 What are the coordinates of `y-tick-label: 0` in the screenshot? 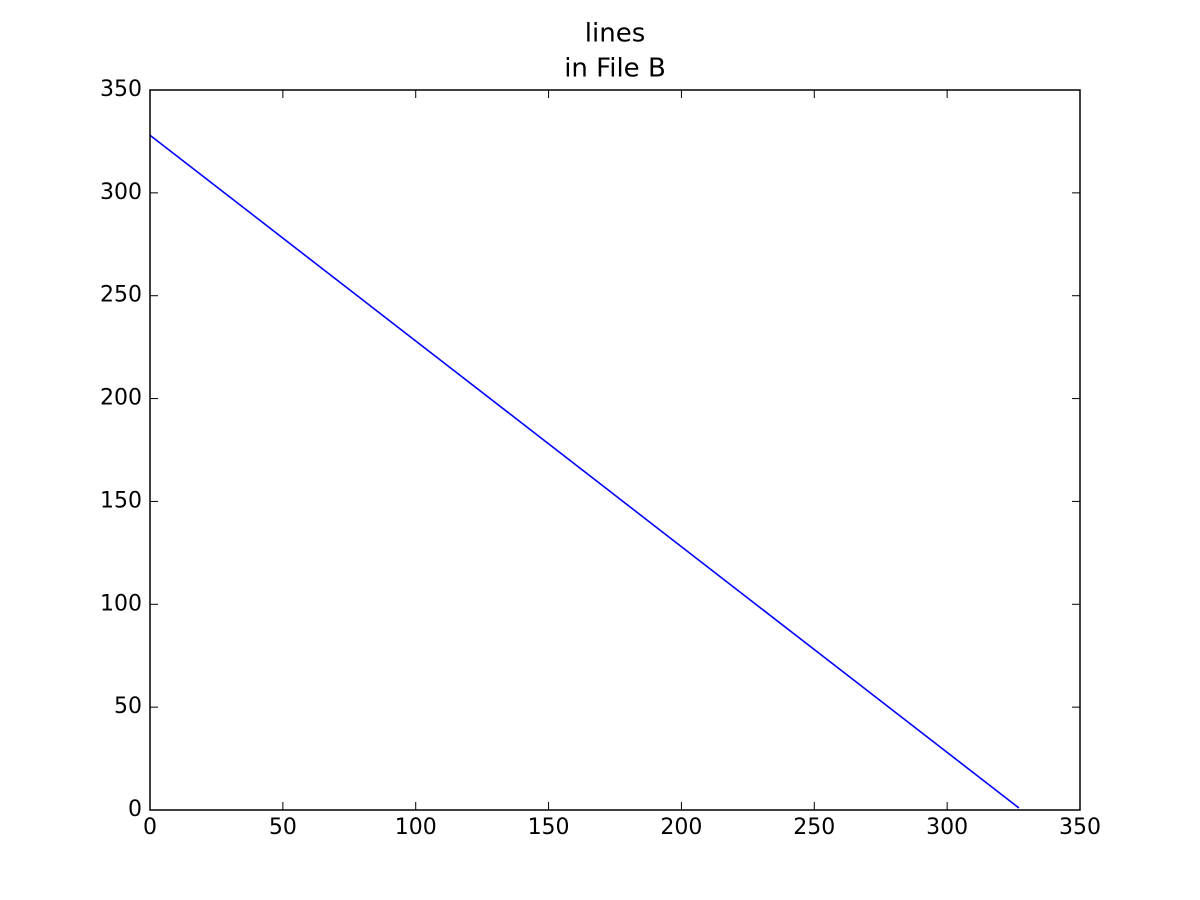 It's located at (135, 809).